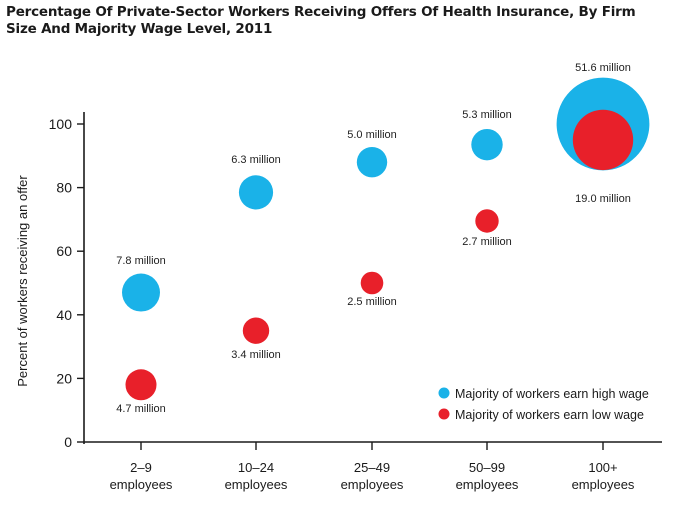 Image resolution: width=677 pixels, height=506 pixels. I want to click on high-wage-data-label: 5.0 million, so click(372, 135).